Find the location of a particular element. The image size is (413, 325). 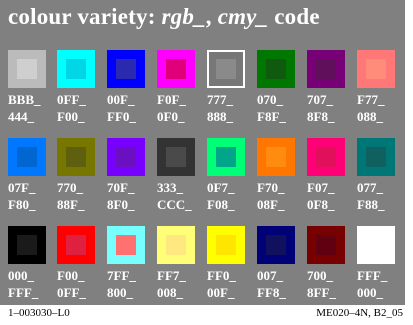

swatch-cell: 700_ 8FF_ is located at coordinates (328, 263).